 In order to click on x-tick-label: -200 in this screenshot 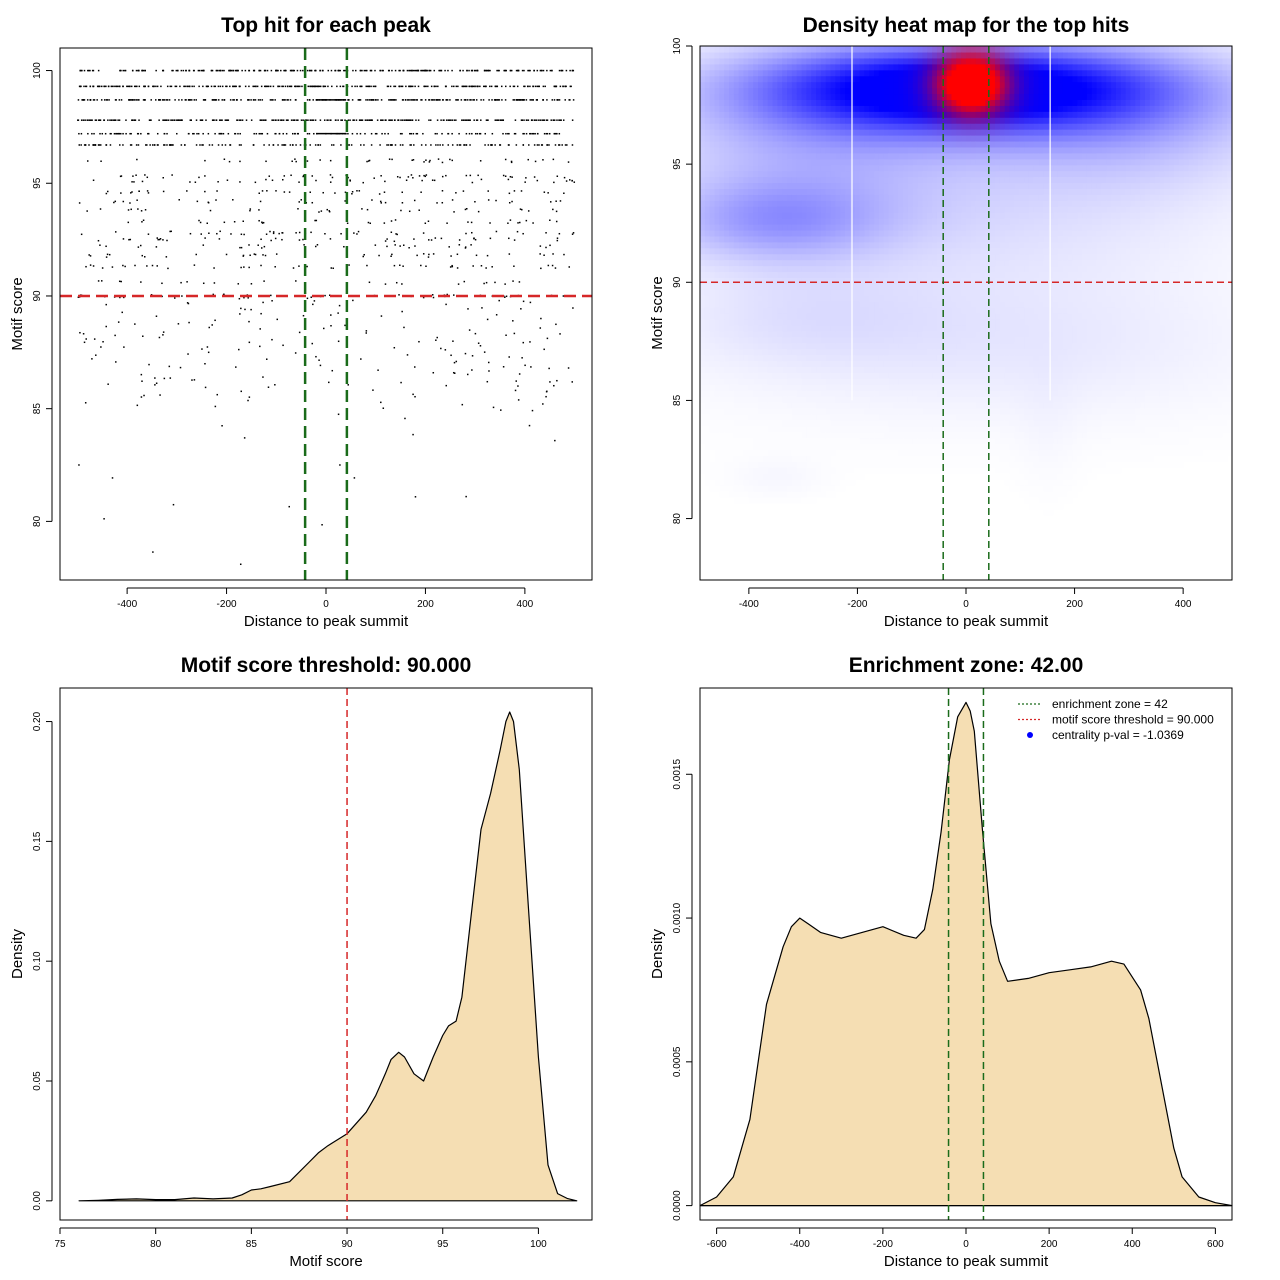, I will do `click(227, 604)`.